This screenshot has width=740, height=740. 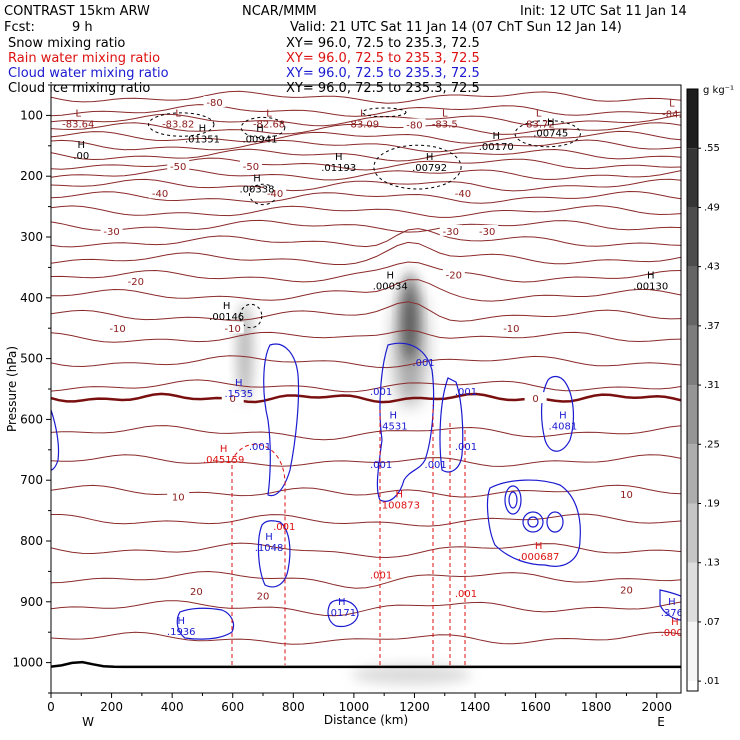 What do you see at coordinates (232, 707) in the screenshot?
I see `x-tick-label: 600` at bounding box center [232, 707].